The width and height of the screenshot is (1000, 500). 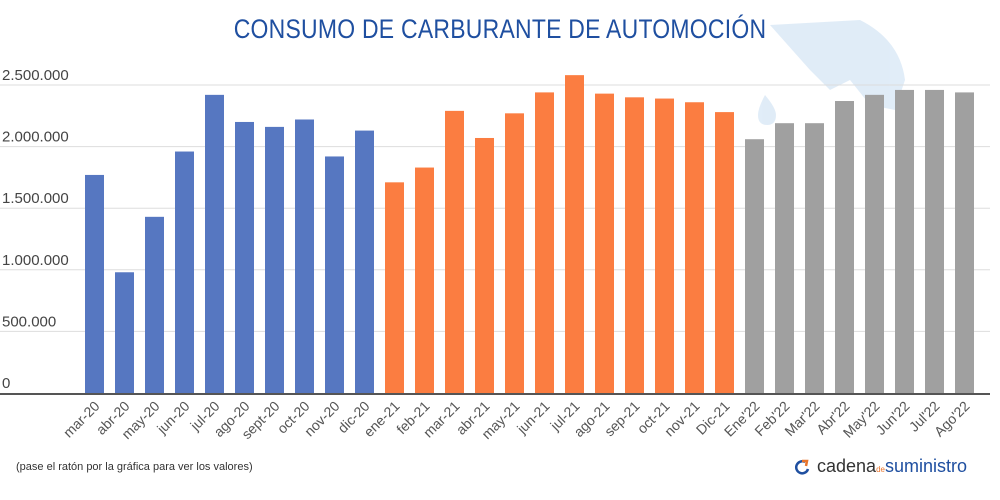 What do you see at coordinates (880, 469) in the screenshot?
I see `logo-text-de: de` at bounding box center [880, 469].